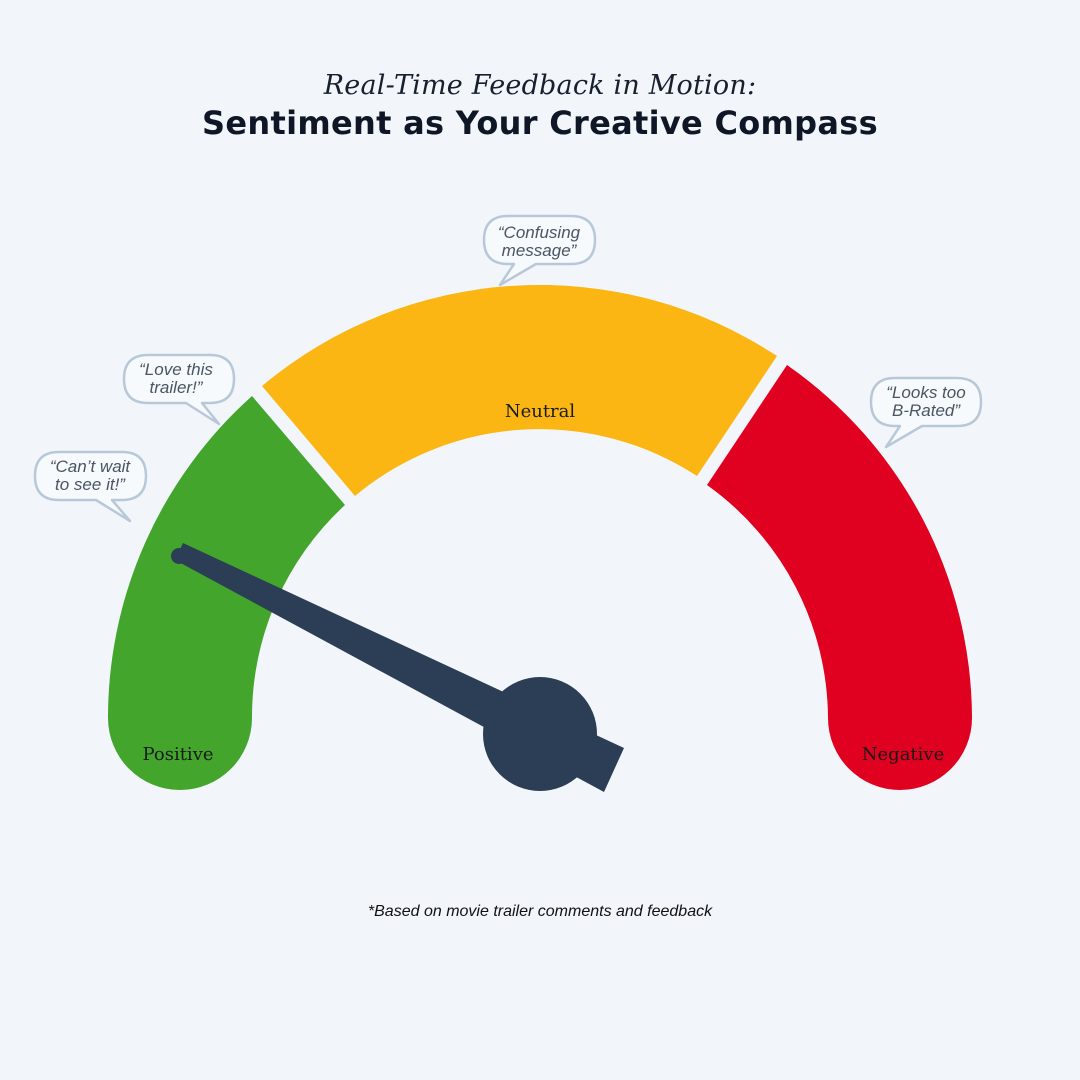 This screenshot has height=1080, width=1080. I want to click on segment-label-positive: Positive, so click(177, 754).